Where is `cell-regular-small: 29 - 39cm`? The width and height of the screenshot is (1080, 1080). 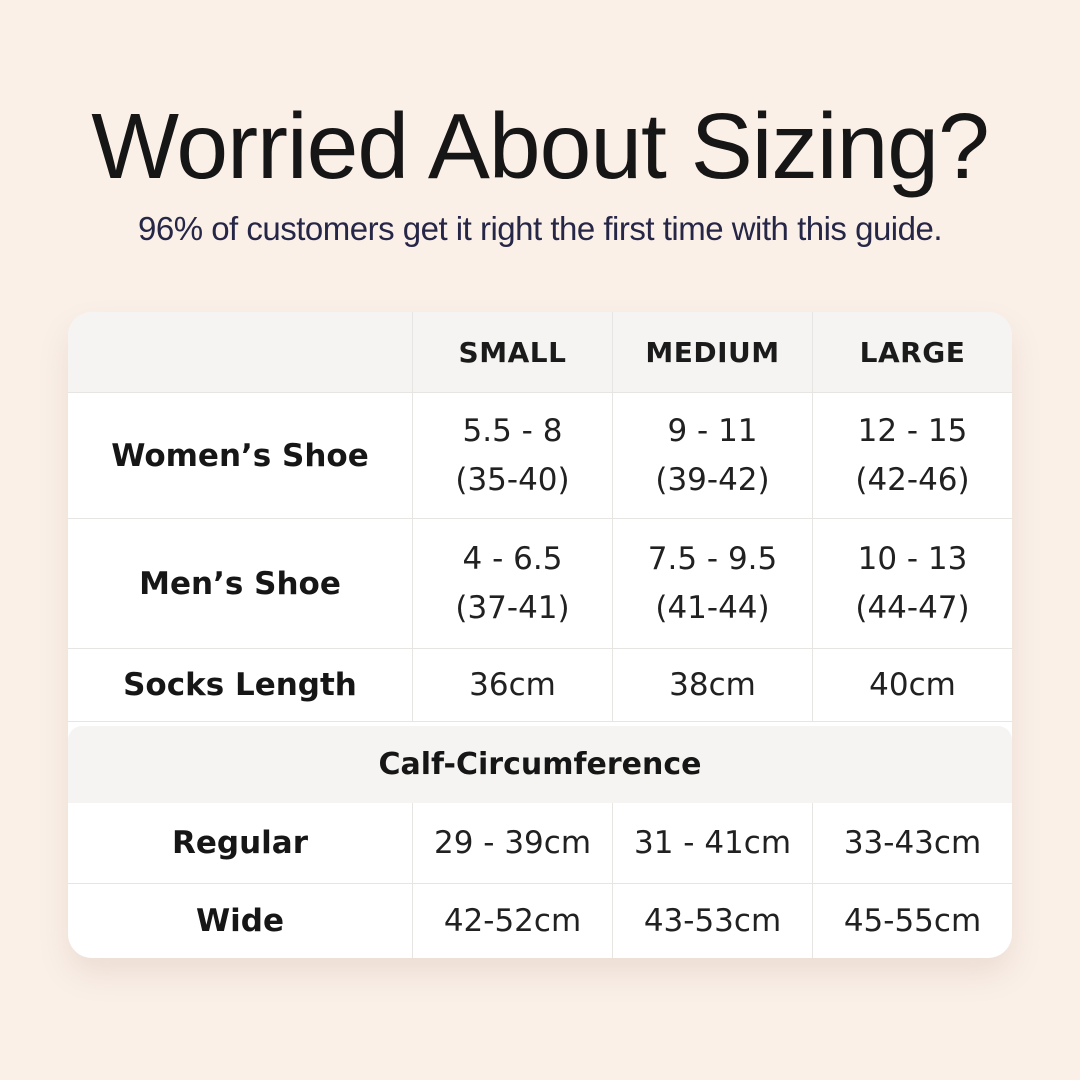 cell-regular-small: 29 - 39cm is located at coordinates (512, 843).